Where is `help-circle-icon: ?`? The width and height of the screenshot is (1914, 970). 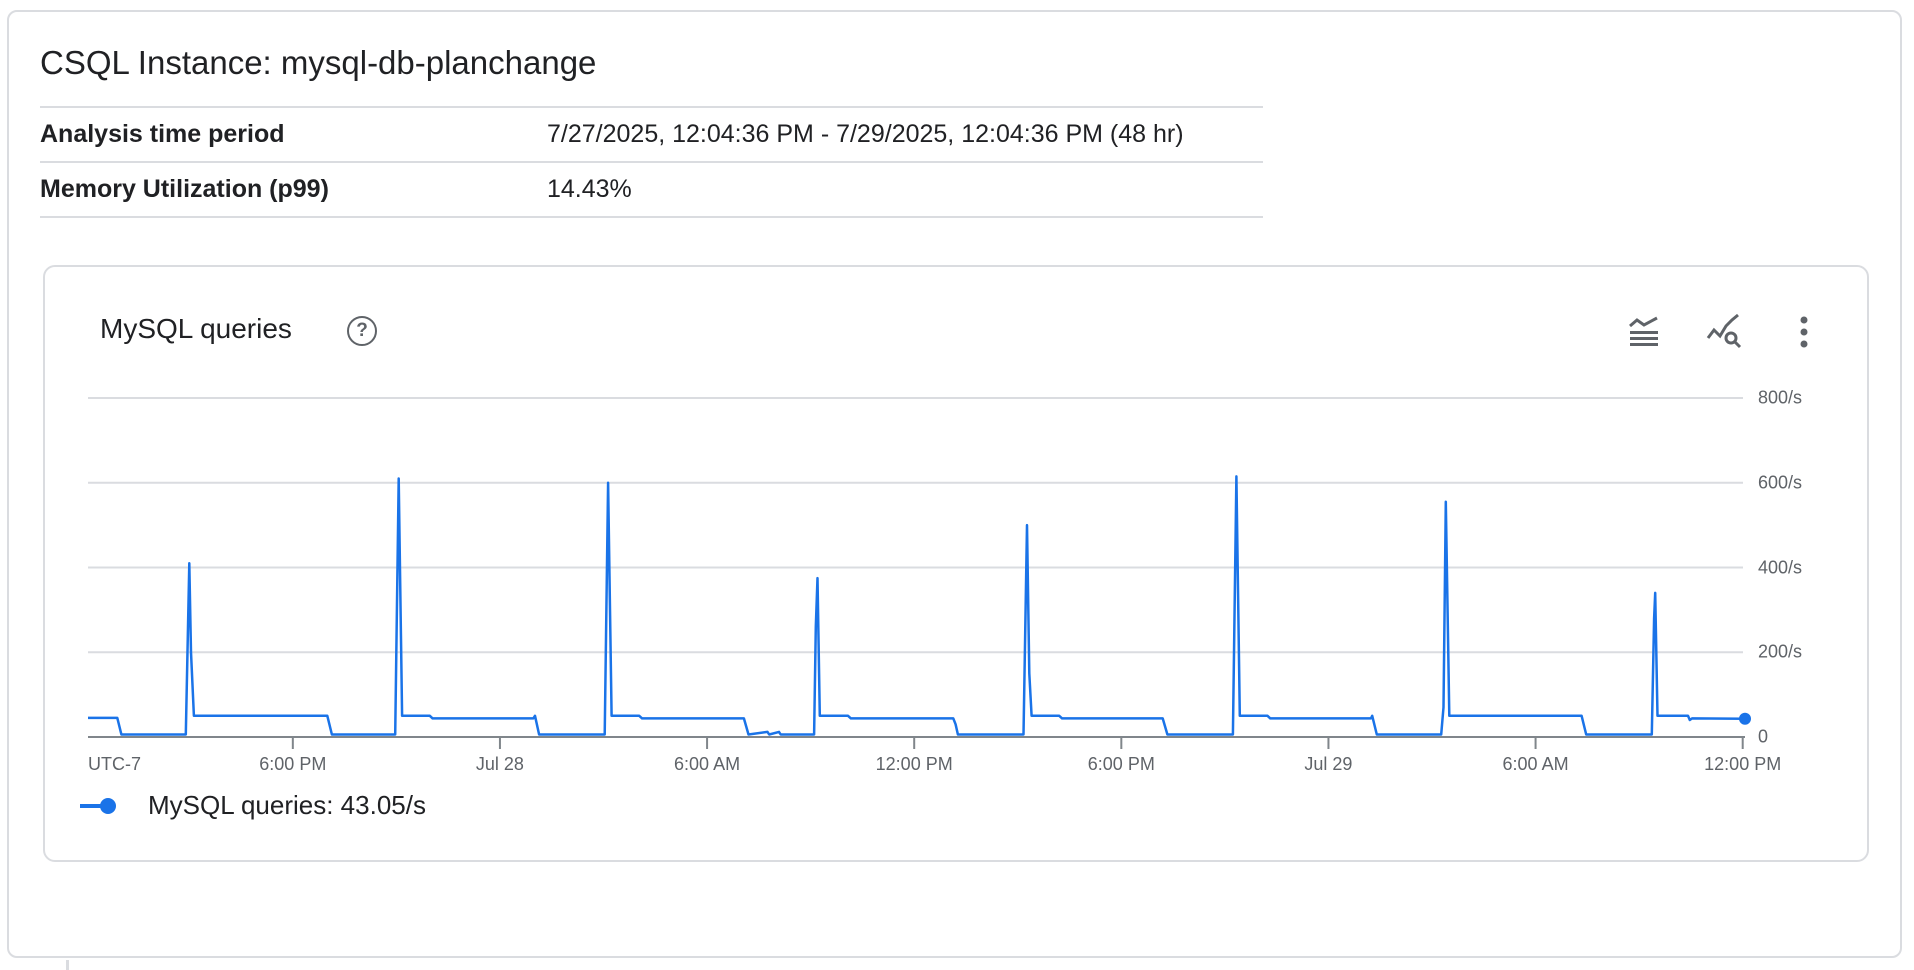 help-circle-icon: ? is located at coordinates (362, 331).